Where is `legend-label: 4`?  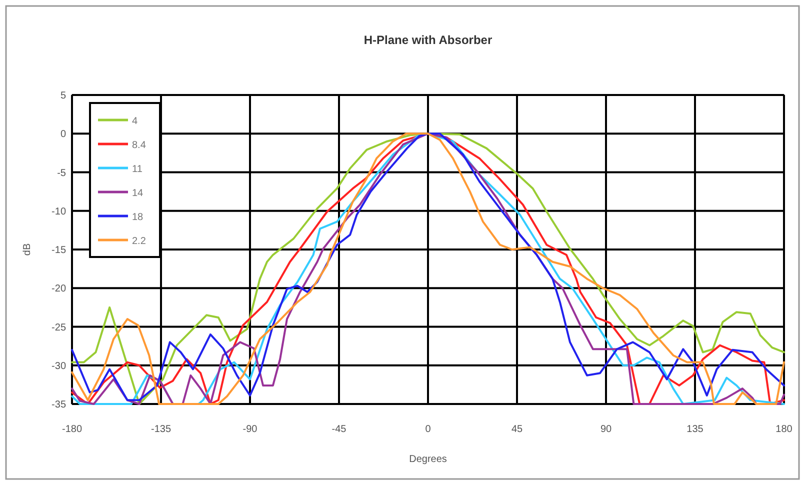
legend-label: 4 is located at coordinates (135, 121).